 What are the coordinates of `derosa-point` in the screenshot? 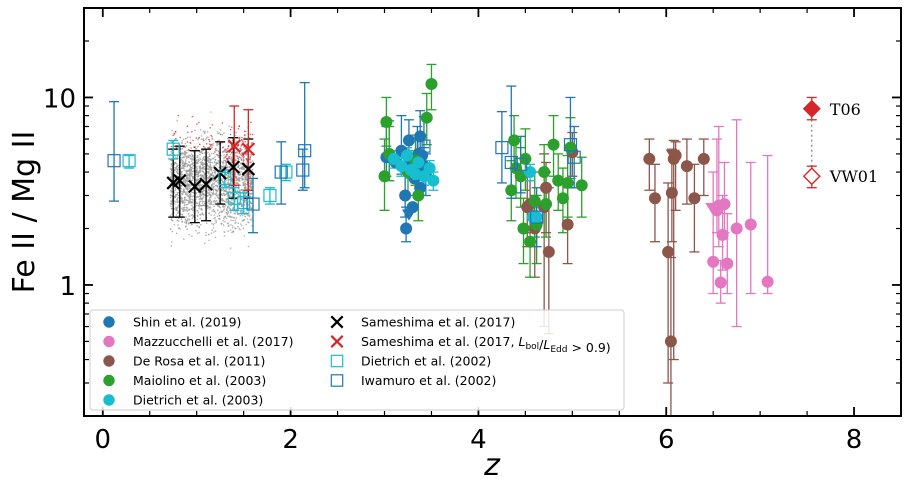 It's located at (686, 166).